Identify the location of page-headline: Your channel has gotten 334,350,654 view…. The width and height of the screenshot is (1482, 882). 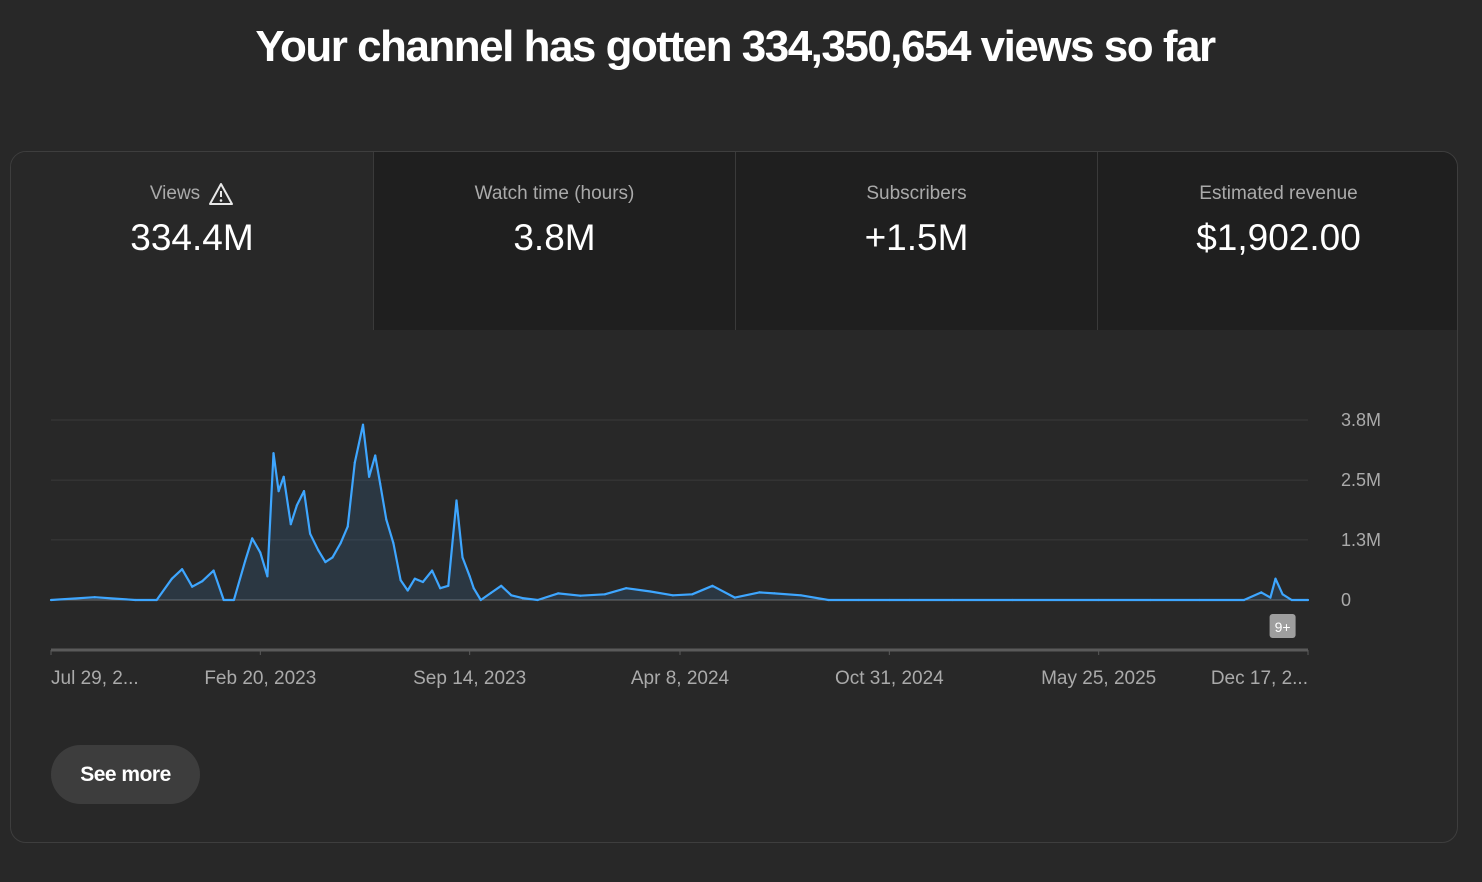
(735, 46).